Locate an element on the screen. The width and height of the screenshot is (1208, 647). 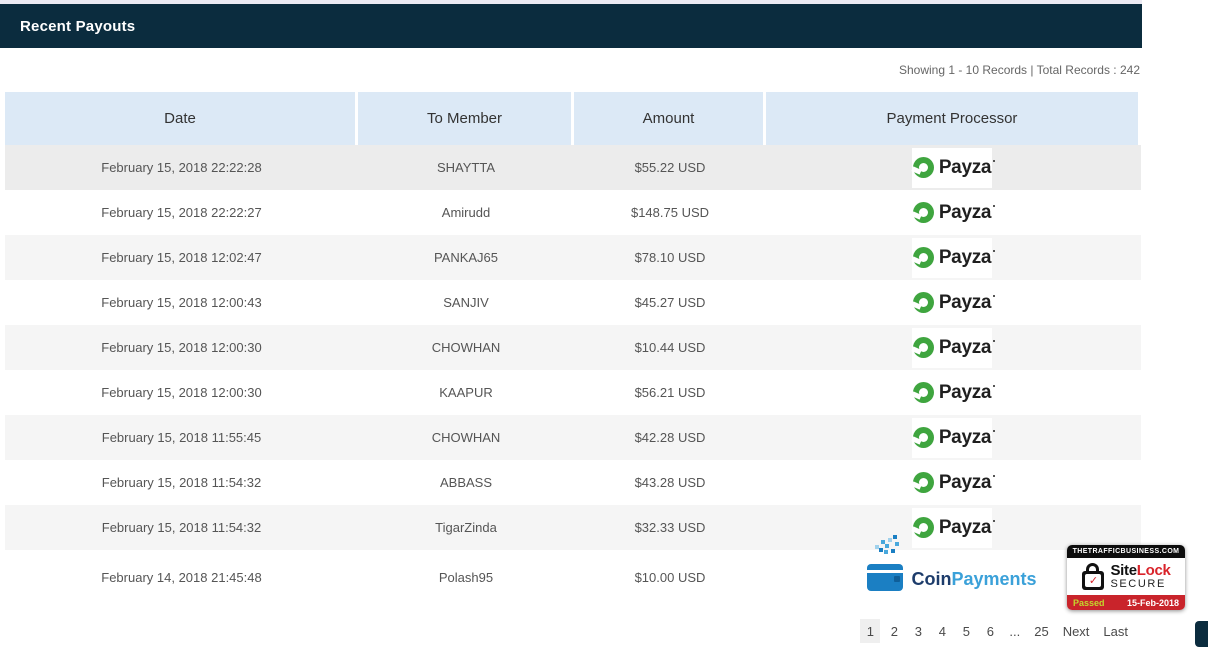
pagination-page-25: 25 is located at coordinates (1041, 631).